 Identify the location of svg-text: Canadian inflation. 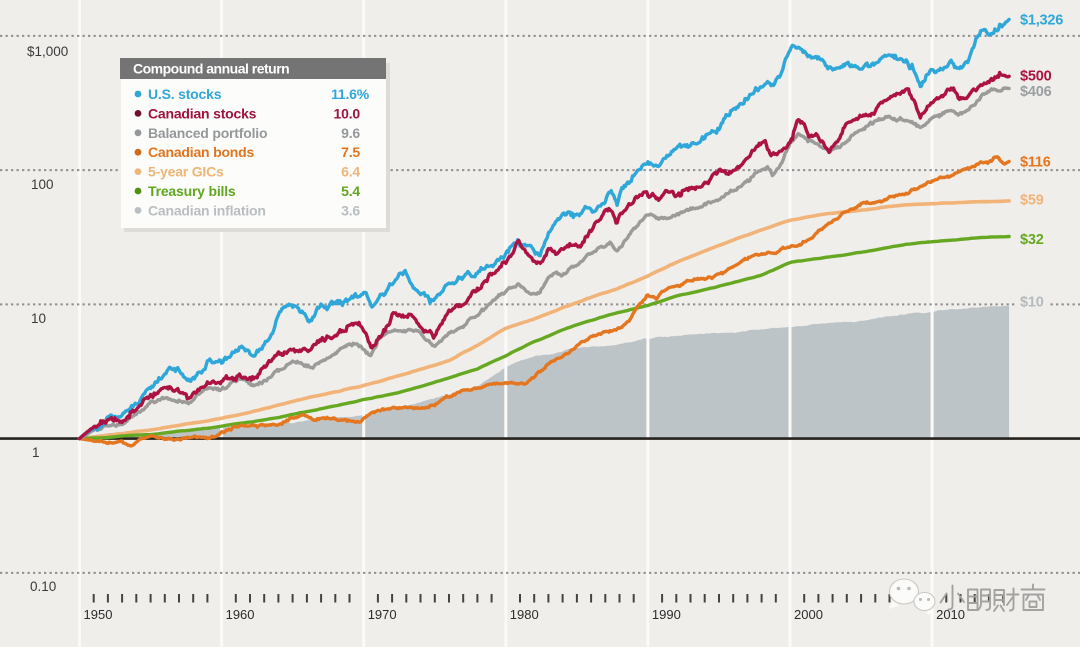
(207, 210).